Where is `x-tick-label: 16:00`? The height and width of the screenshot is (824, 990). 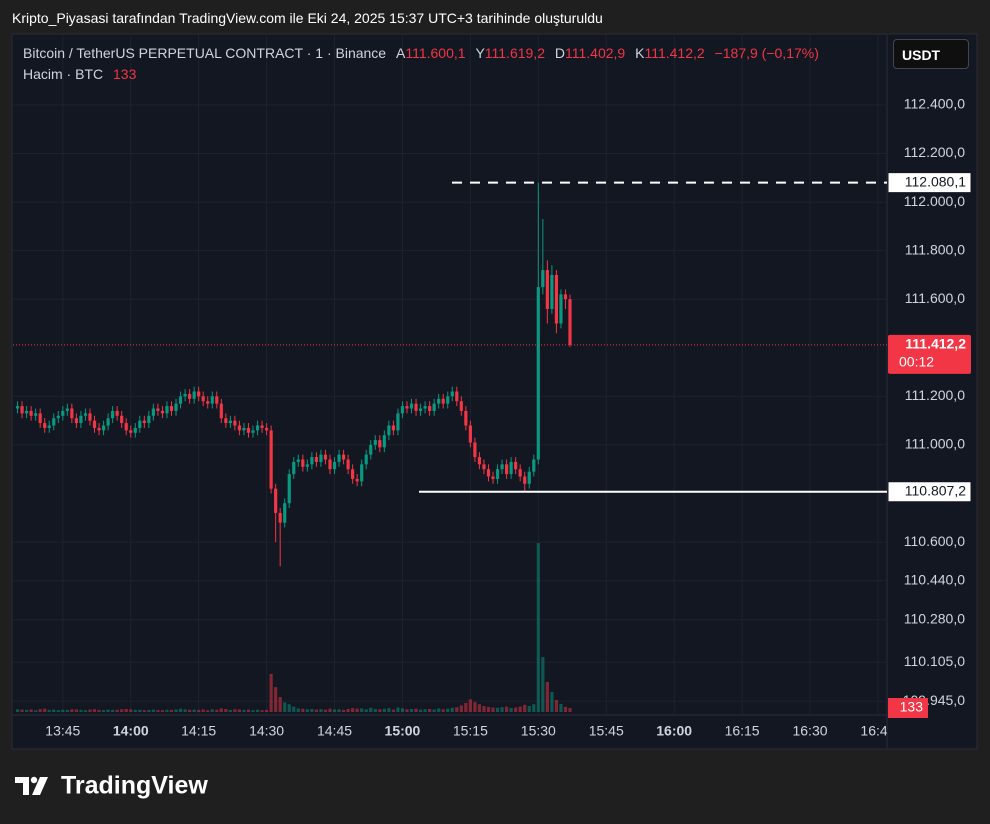 x-tick-label: 16:00 is located at coordinates (674, 731).